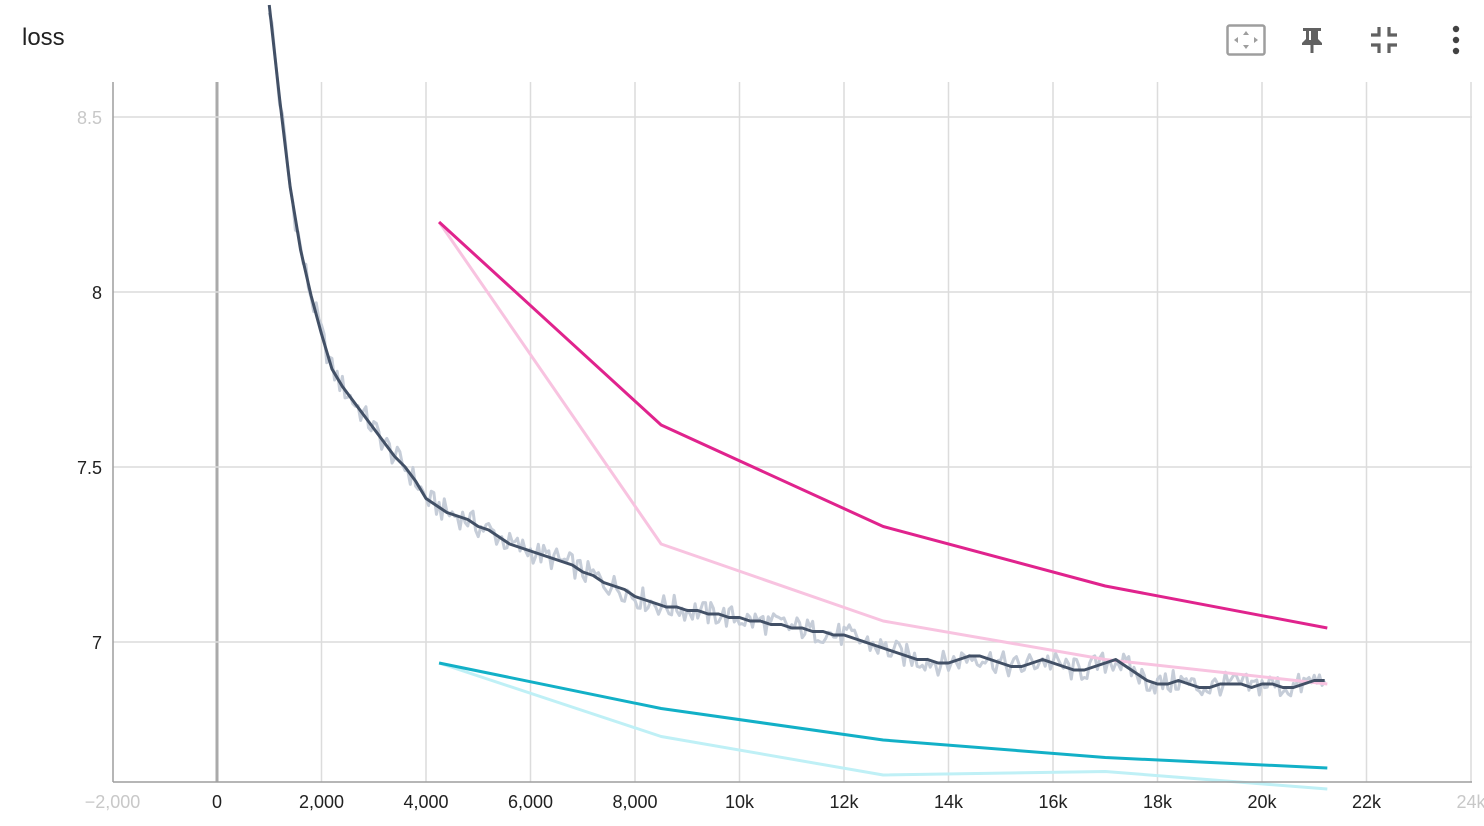  I want to click on pin-icon, so click(1312, 40).